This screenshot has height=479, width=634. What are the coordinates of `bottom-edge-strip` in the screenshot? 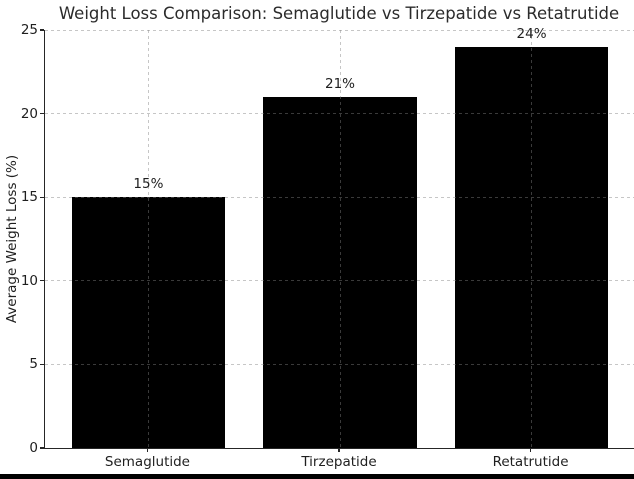 It's located at (317, 476).